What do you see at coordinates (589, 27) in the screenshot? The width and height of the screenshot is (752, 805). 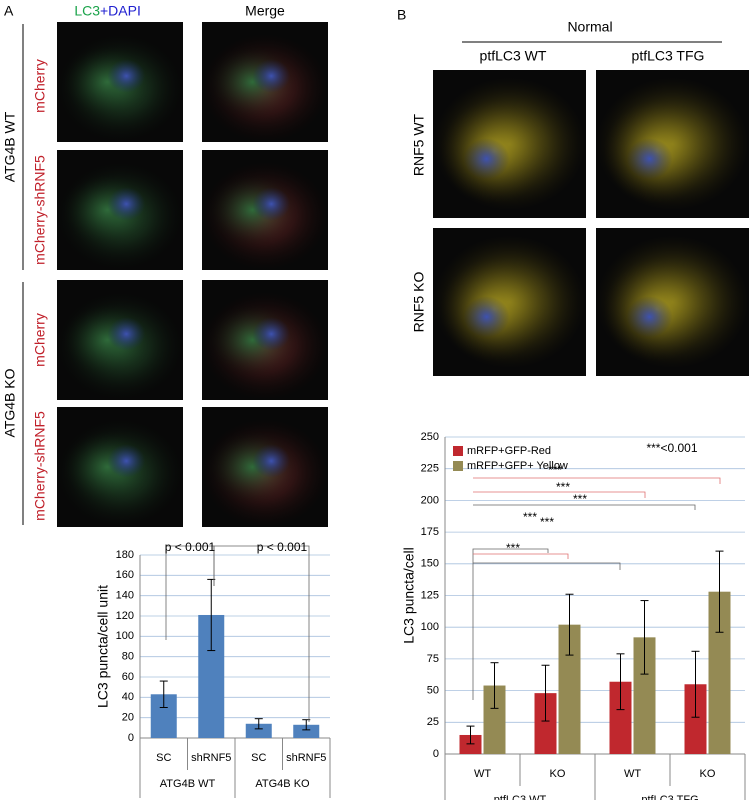 I see `header: Normal` at bounding box center [589, 27].